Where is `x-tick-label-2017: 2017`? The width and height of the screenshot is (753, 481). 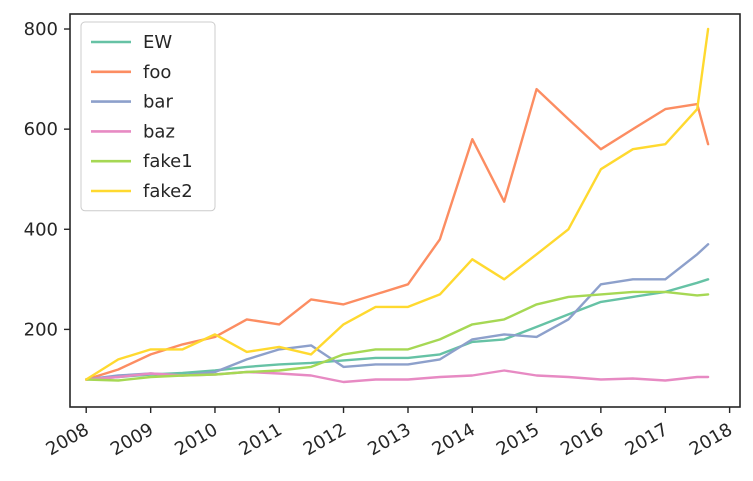 x-tick-label-2017: 2017 is located at coordinates (647, 439).